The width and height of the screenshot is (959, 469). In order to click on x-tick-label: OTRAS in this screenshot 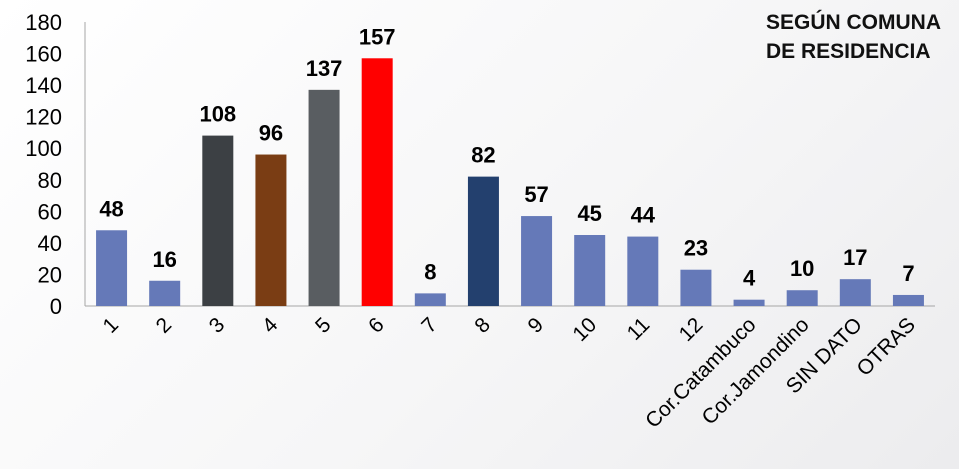, I will do `click(886, 346)`.